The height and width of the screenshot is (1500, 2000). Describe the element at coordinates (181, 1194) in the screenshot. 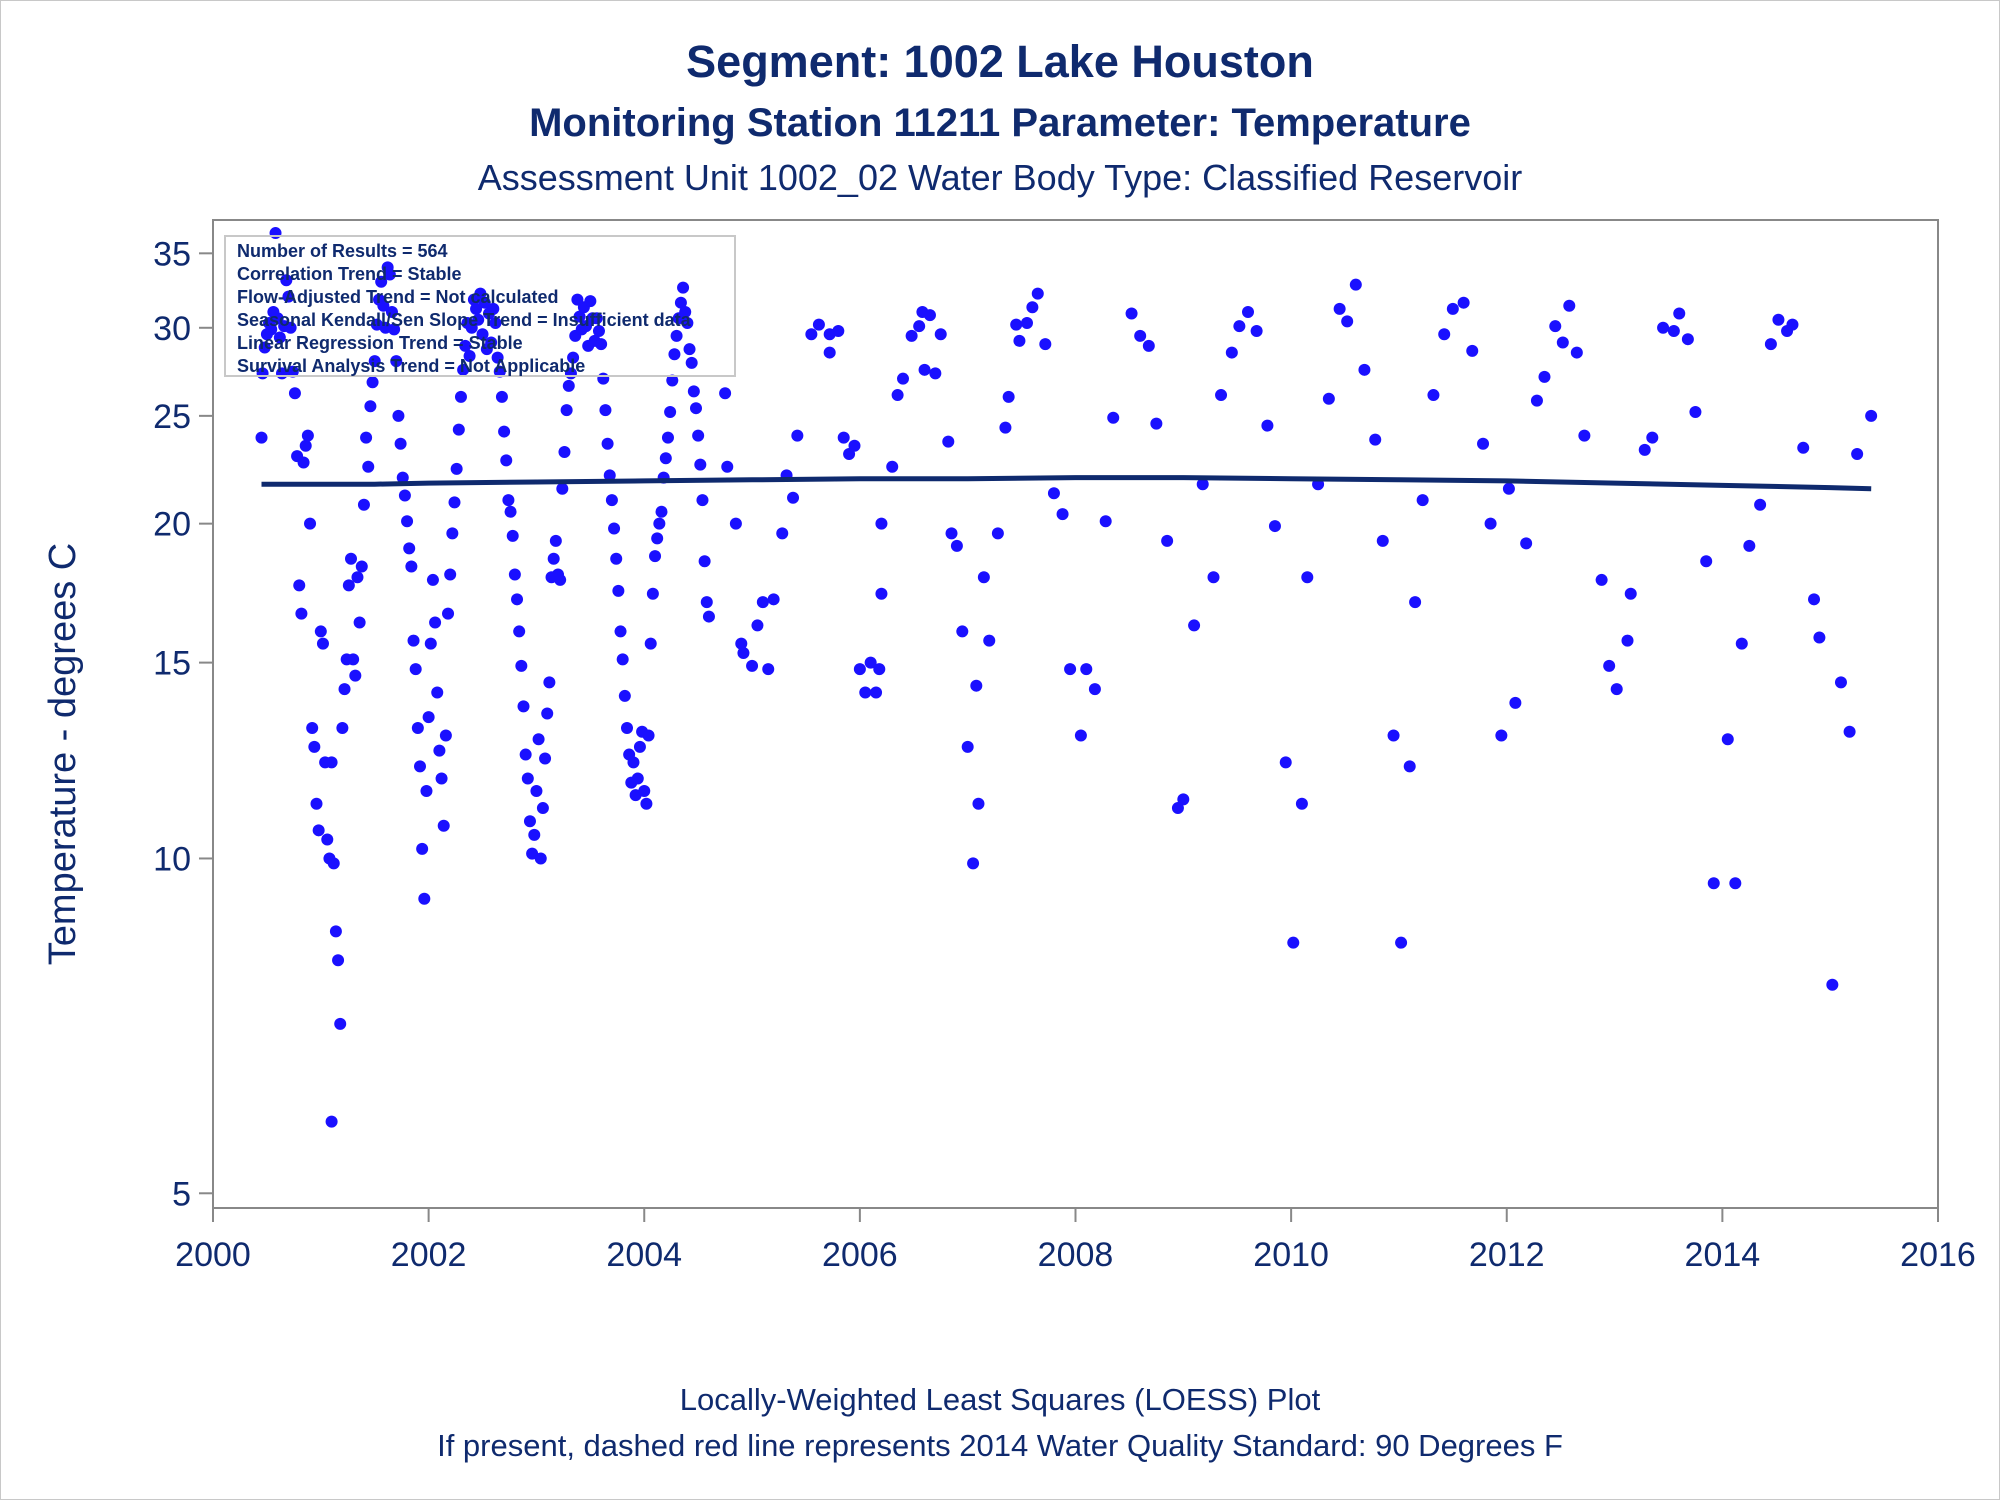

I see `y-tick-label: 5` at that location.